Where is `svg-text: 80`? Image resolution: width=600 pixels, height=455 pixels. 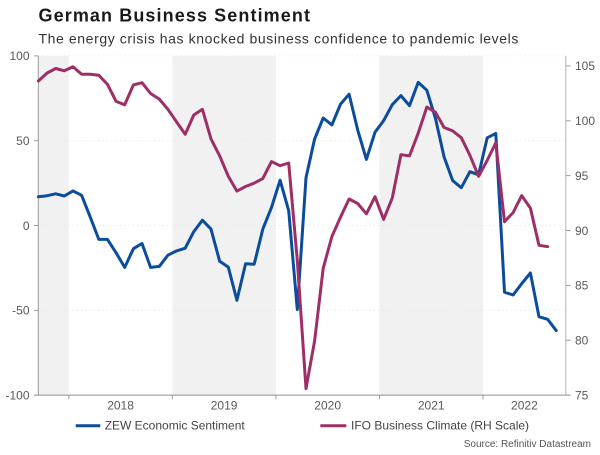 svg-text: 80 is located at coordinates (582, 341).